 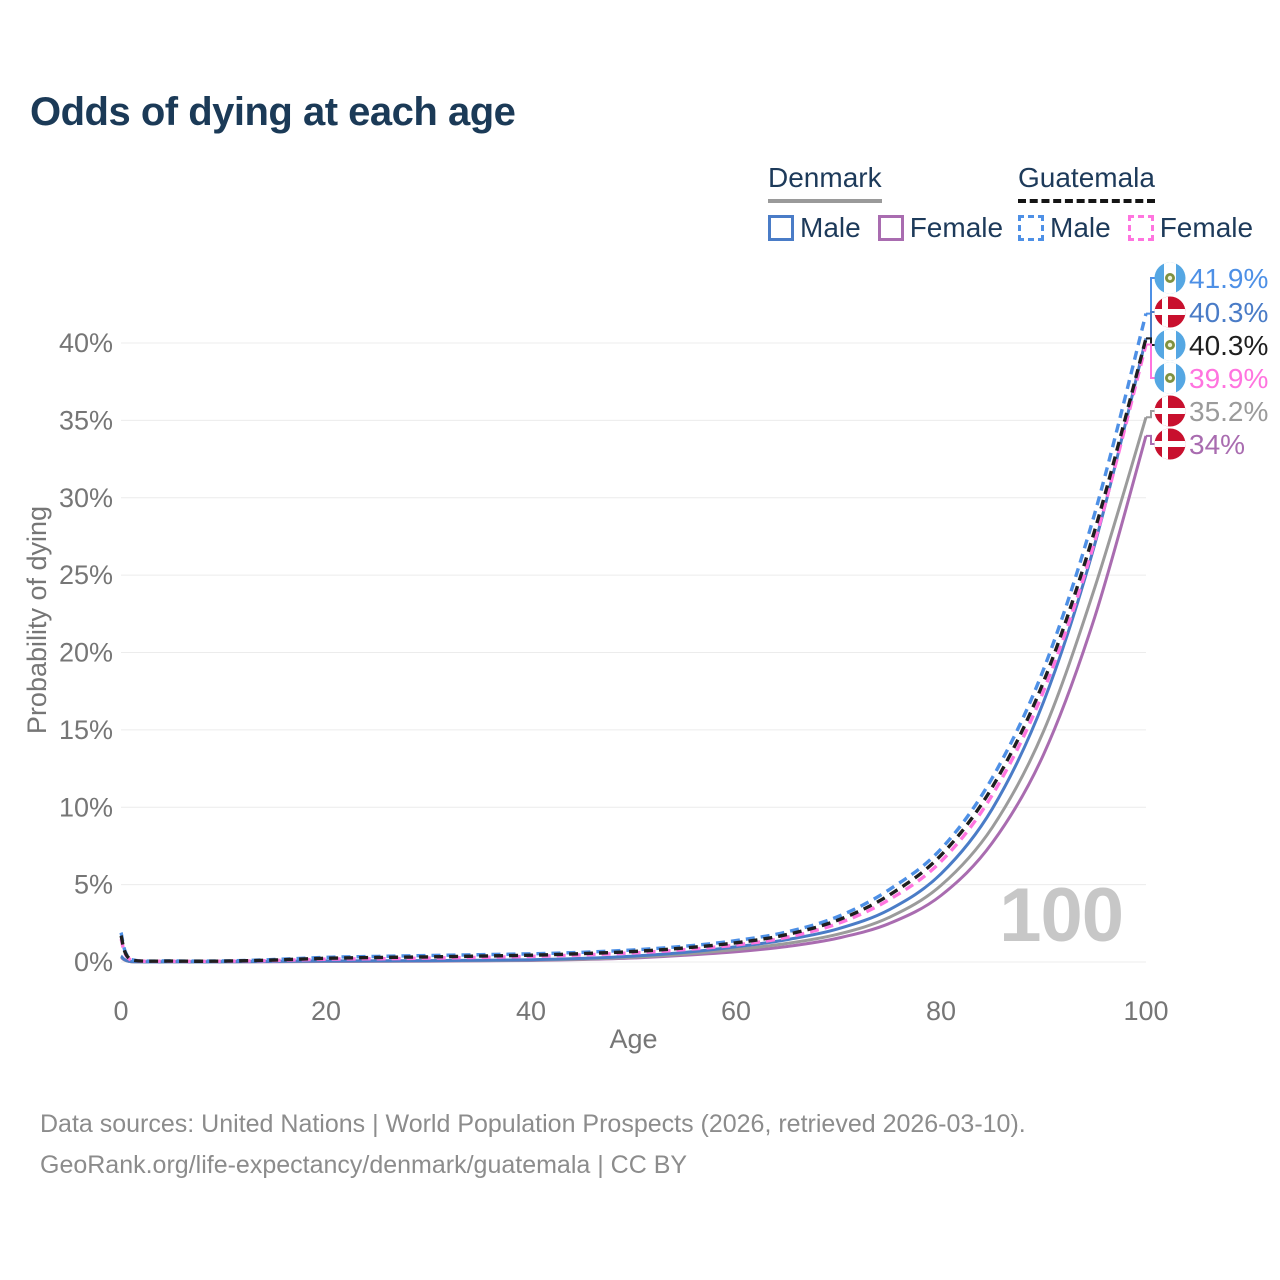 I want to click on end-label-value-denmark-male: 40.3%, so click(x=1228, y=312).